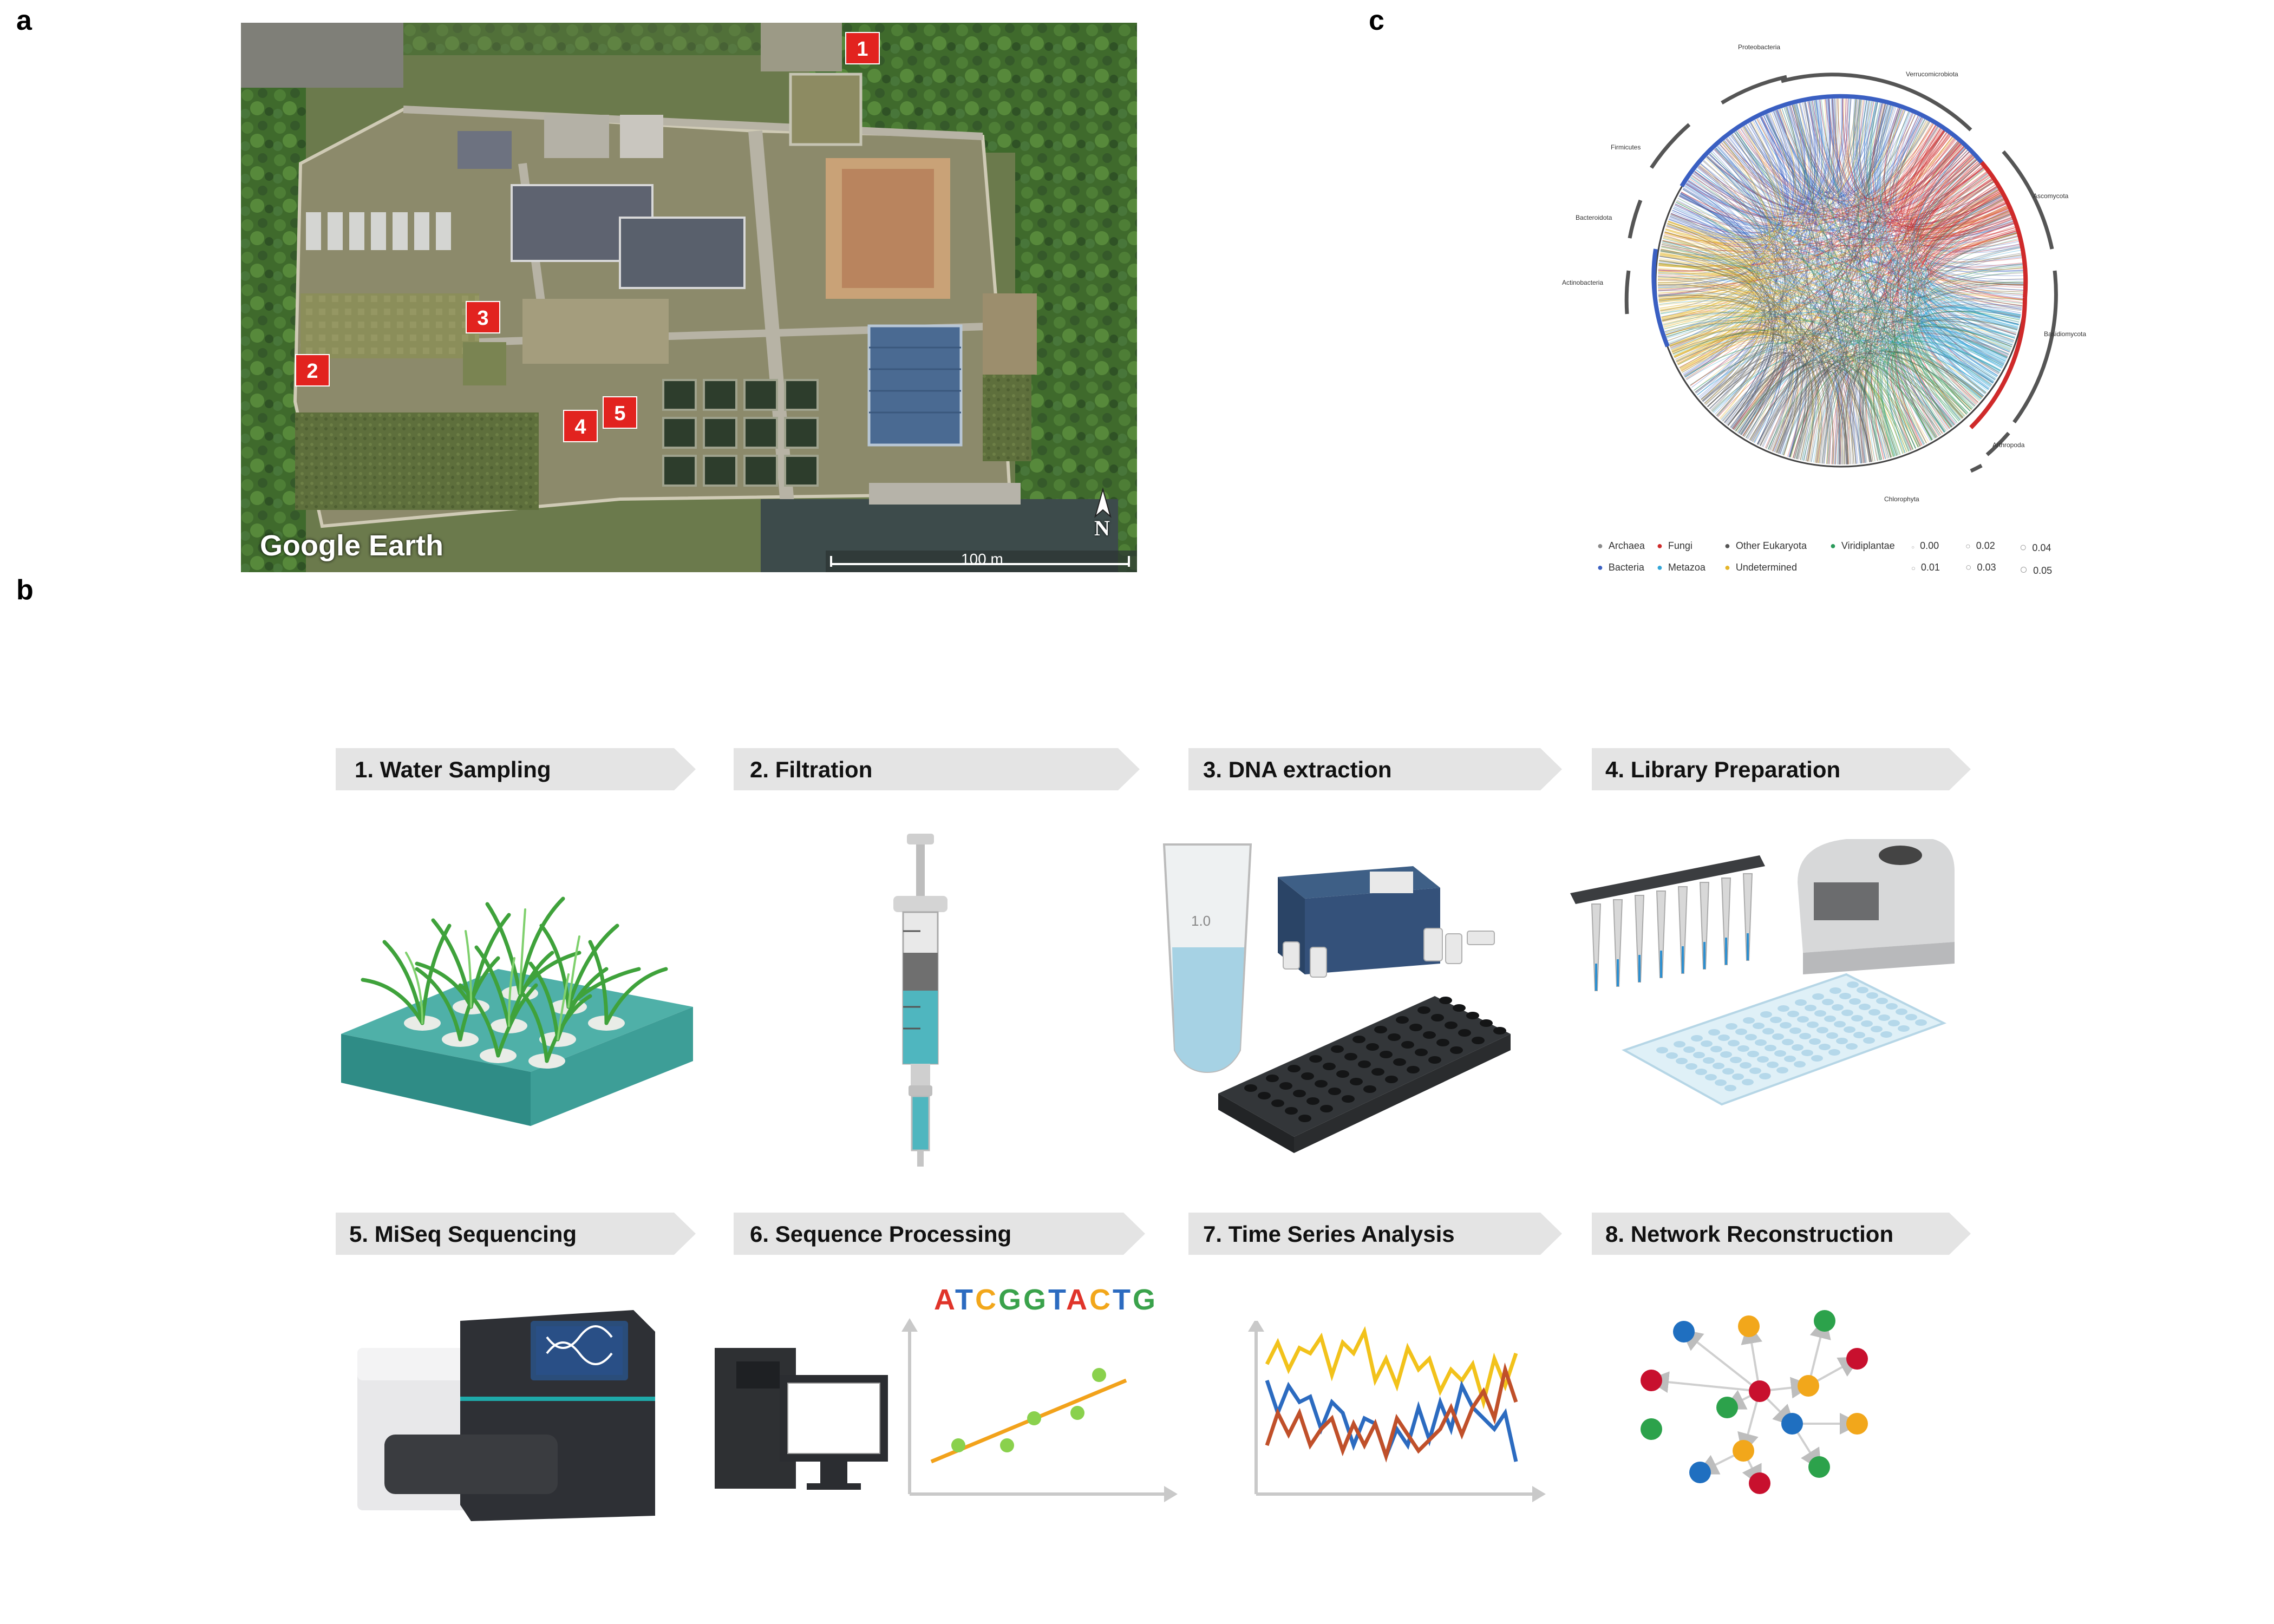 This screenshot has height=1624, width=2274. Describe the element at coordinates (2066, 334) in the screenshot. I see `arc-label-basidiomycota: Basidiomycota` at that location.